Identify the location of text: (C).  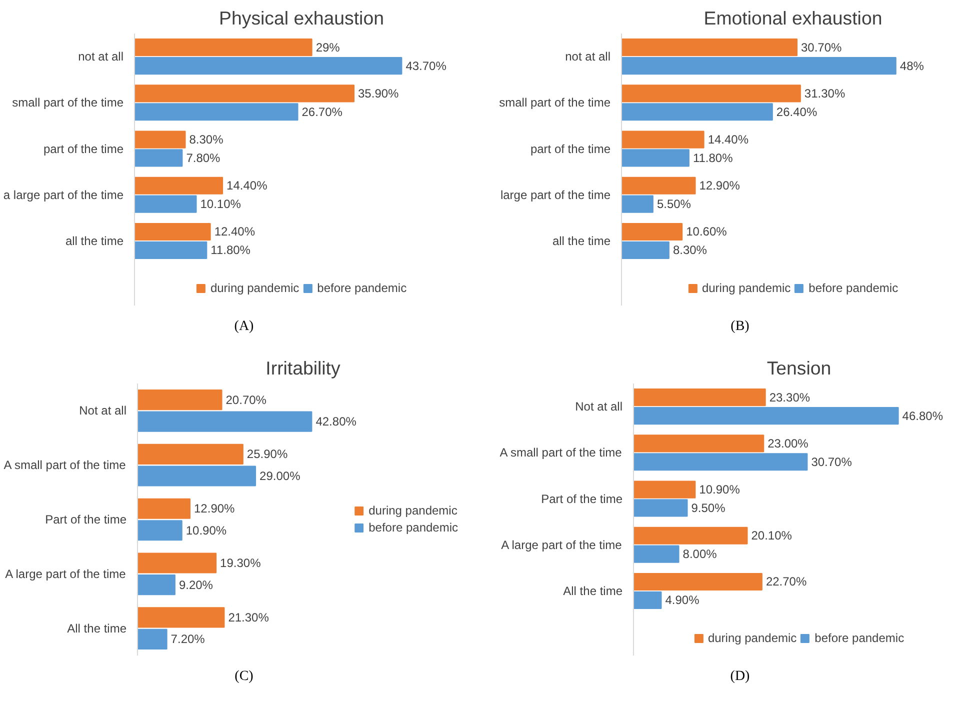
(244, 677).